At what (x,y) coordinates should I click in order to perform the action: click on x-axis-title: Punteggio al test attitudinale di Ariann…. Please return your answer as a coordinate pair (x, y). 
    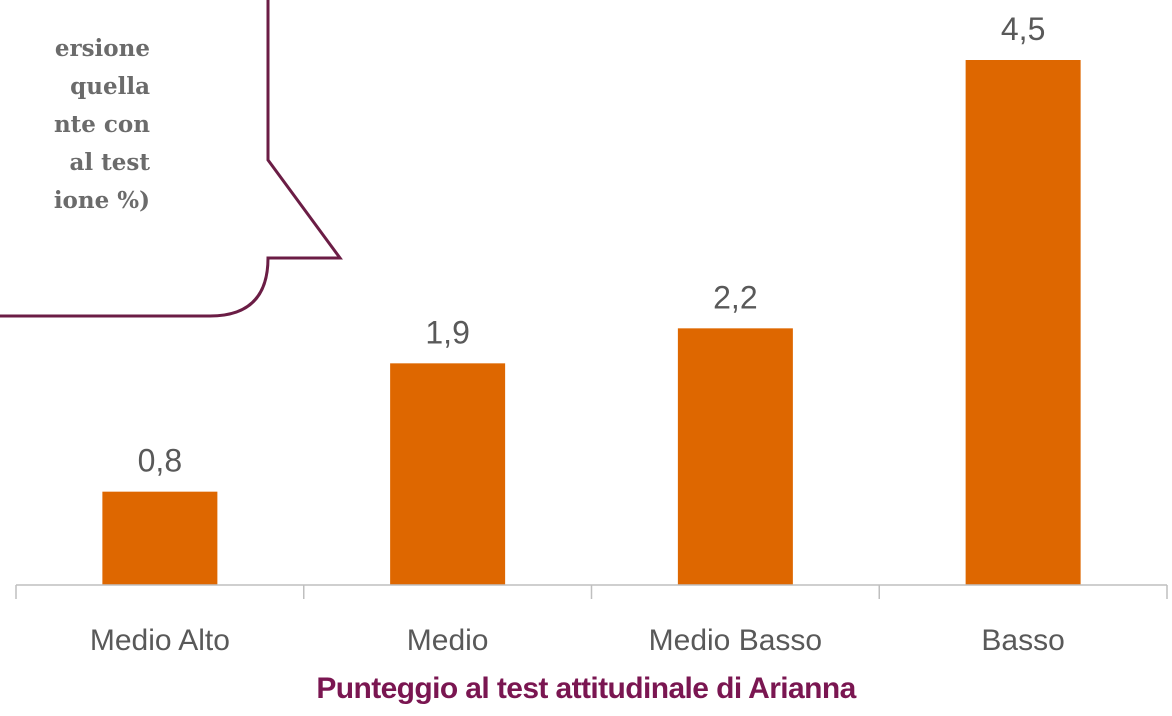
    Looking at the image, I should click on (586, 688).